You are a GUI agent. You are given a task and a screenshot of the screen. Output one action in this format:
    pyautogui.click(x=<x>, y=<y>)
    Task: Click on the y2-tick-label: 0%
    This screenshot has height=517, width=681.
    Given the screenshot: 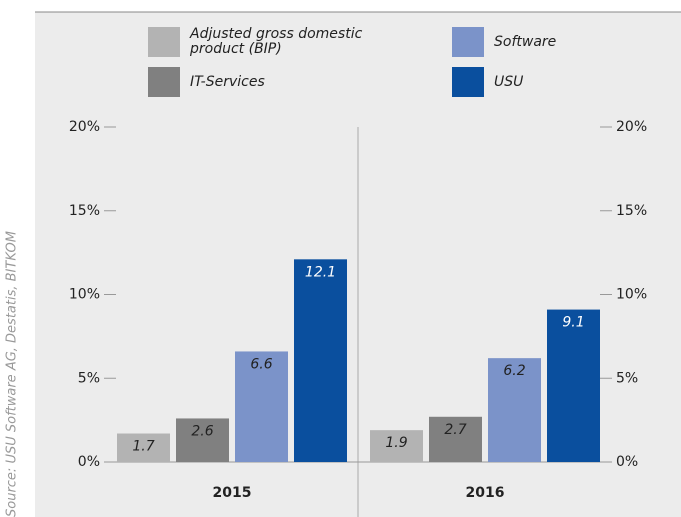 What is the action you would take?
    pyautogui.click(x=627, y=462)
    